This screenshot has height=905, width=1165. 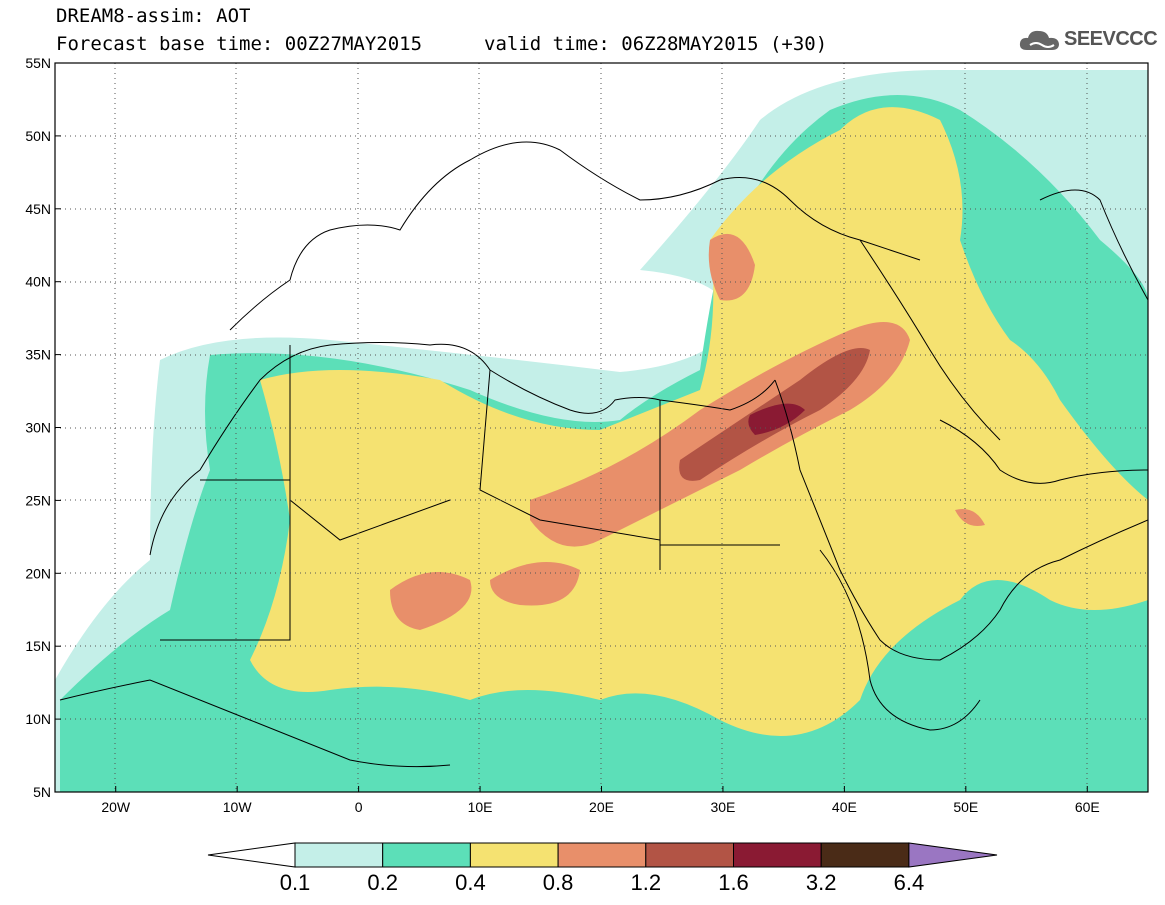 I want to click on lon-tick-label: 10W, so click(x=238, y=807).